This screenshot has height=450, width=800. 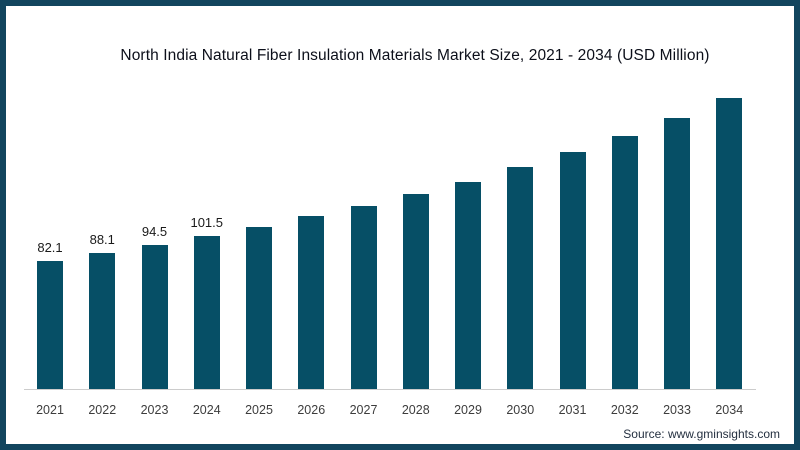 What do you see at coordinates (154, 316) in the screenshot?
I see `bar-2023` at bounding box center [154, 316].